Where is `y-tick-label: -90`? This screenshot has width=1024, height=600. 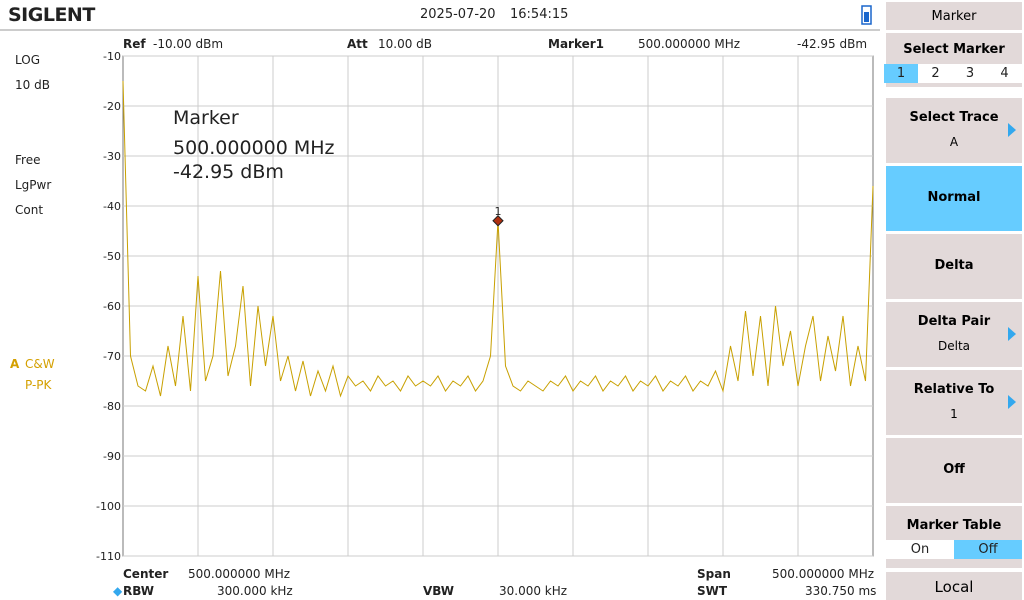
y-tick-label: -90 is located at coordinates (112, 456).